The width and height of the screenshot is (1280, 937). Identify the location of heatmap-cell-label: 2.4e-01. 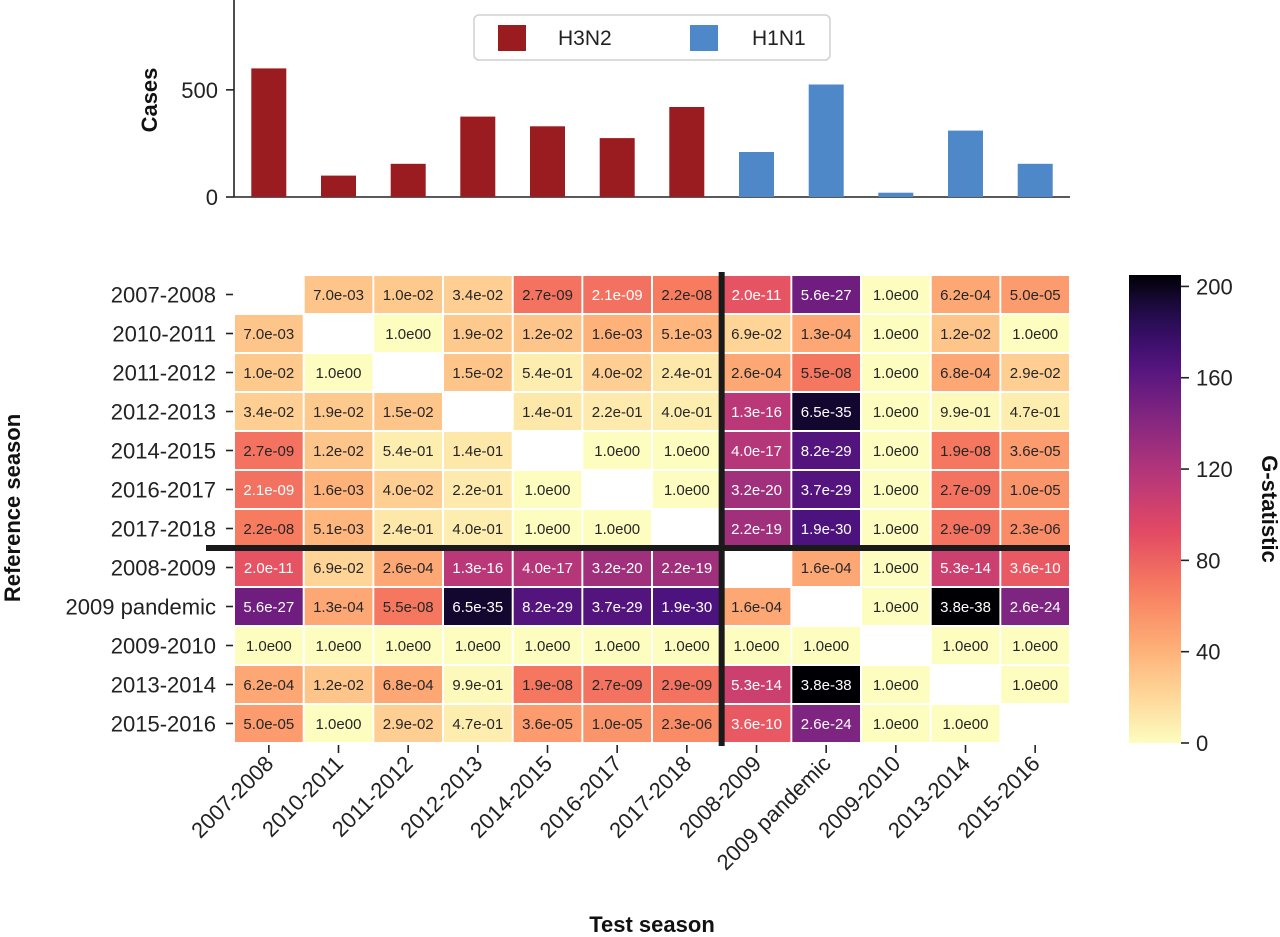
(686, 373).